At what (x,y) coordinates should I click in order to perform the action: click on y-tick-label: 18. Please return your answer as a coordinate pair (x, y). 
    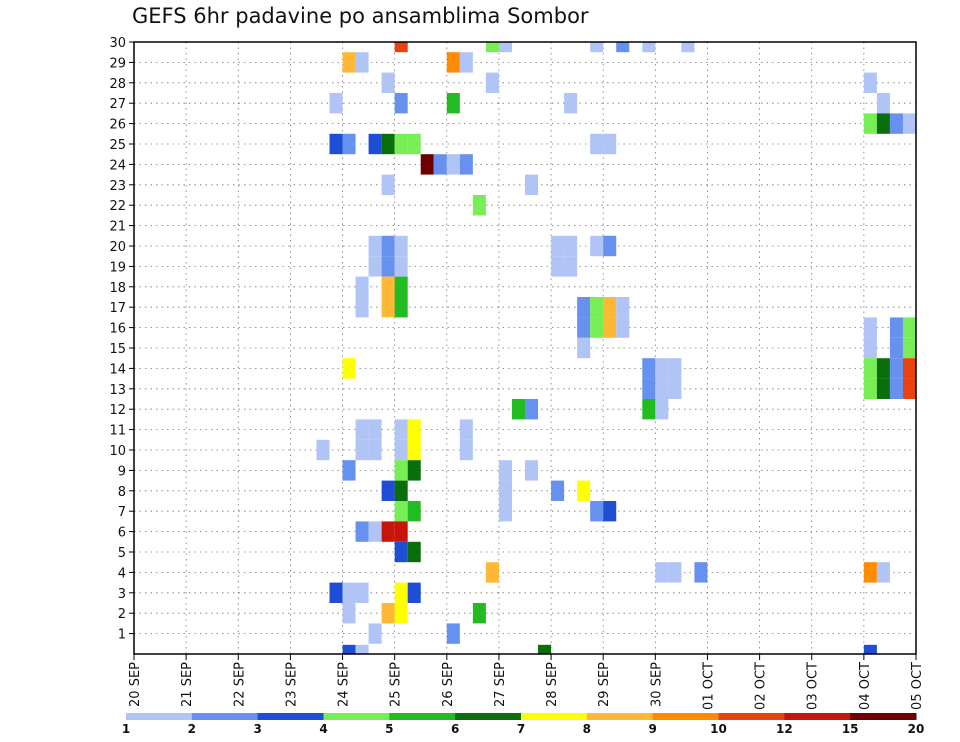
    Looking at the image, I should click on (117, 288).